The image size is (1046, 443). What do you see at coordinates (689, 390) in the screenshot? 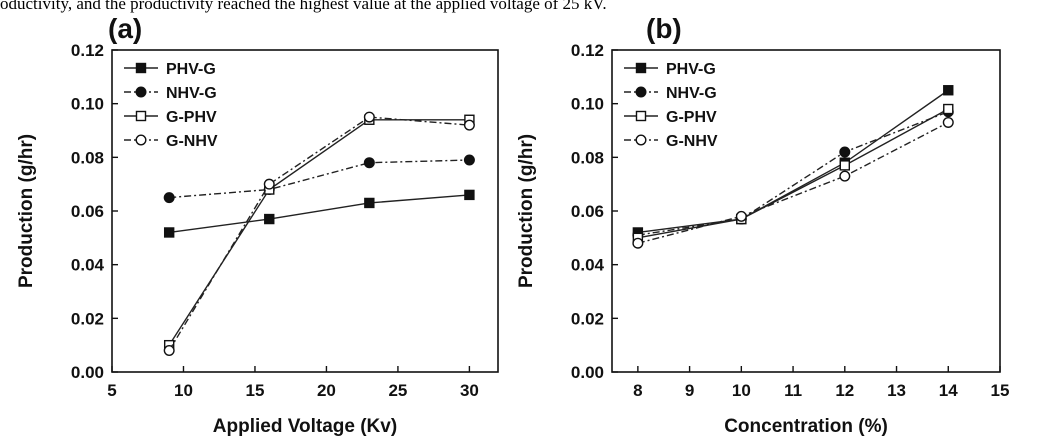
I see `x-tick-label: 9` at bounding box center [689, 390].